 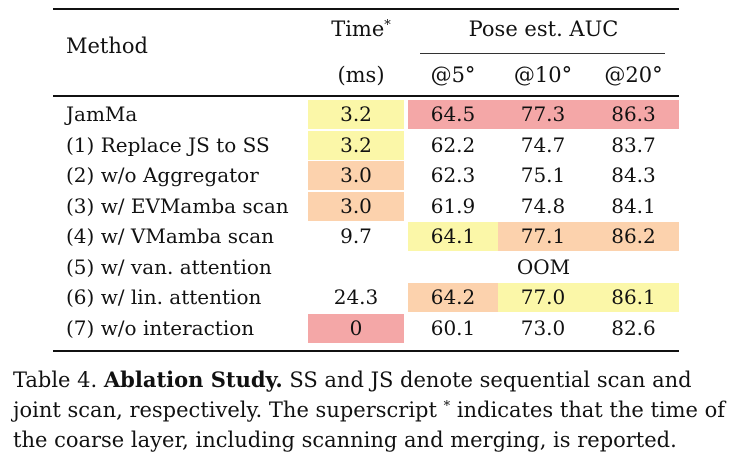 I want to click on header-rule, so click(x=366, y=96).